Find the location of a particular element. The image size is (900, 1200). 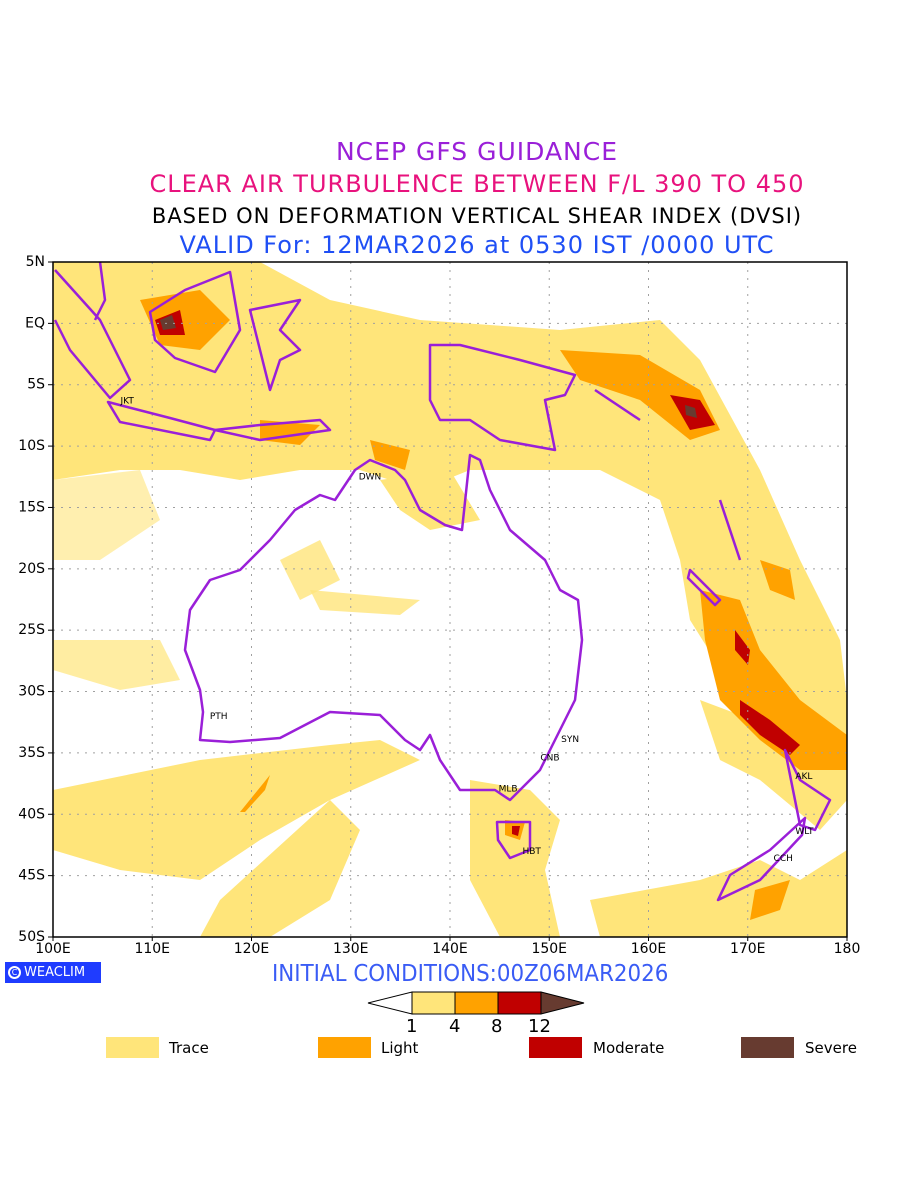

lat-label: 15S is located at coordinates (31, 507).